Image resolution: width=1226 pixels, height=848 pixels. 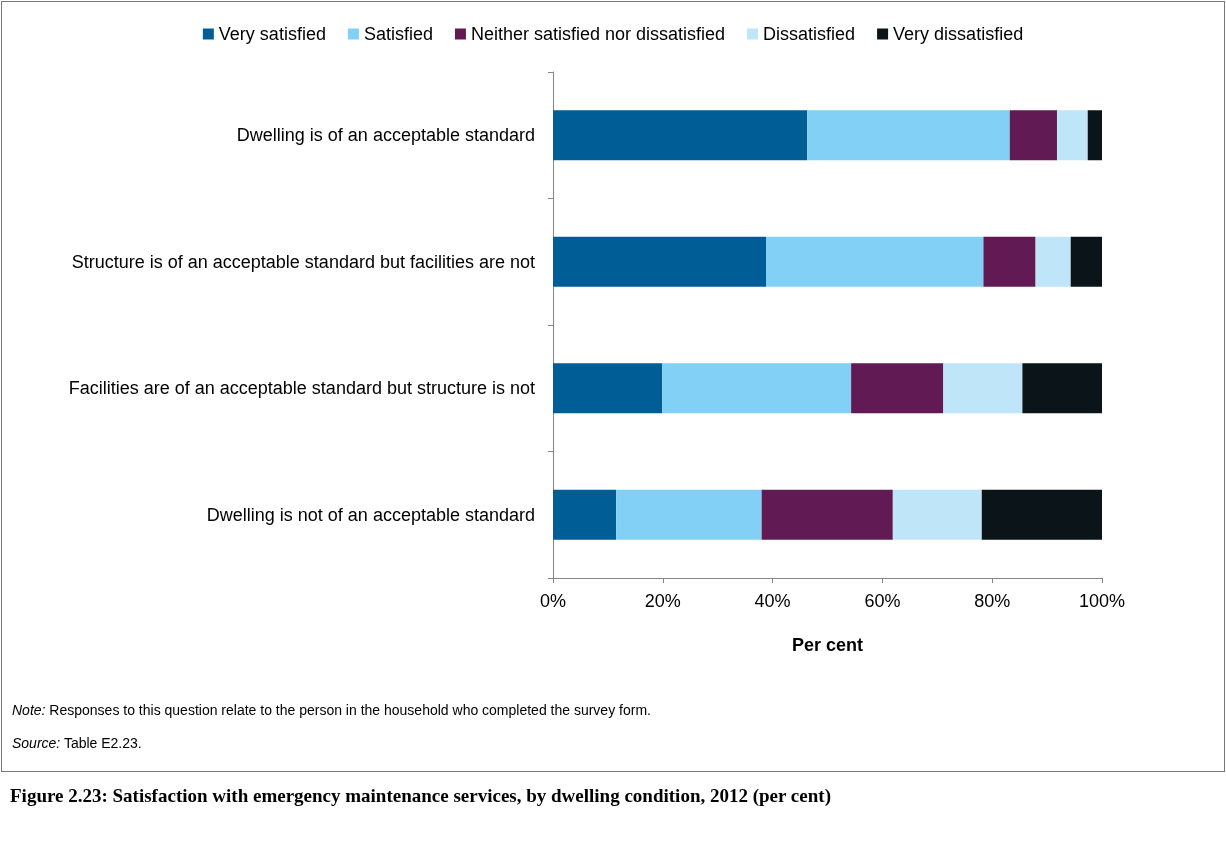 I want to click on y-tick-label: Dwelling is not of an acceptable standard, so click(x=370, y=514).